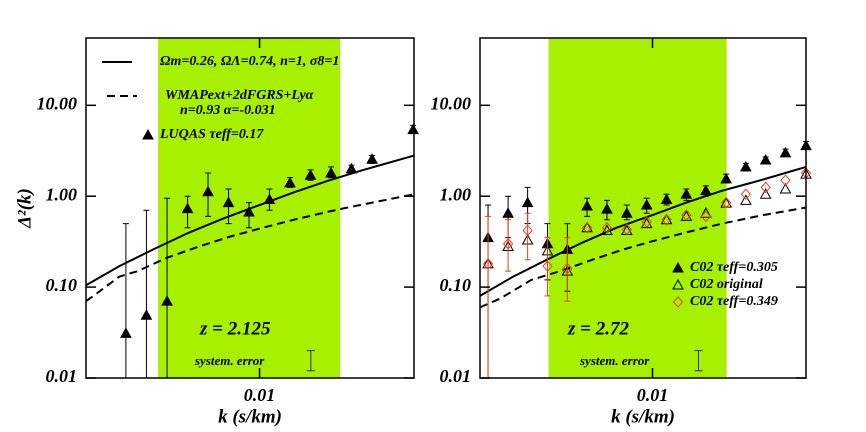  I want to click on legend-label: LUQAS τeff=0.17, so click(211, 134).